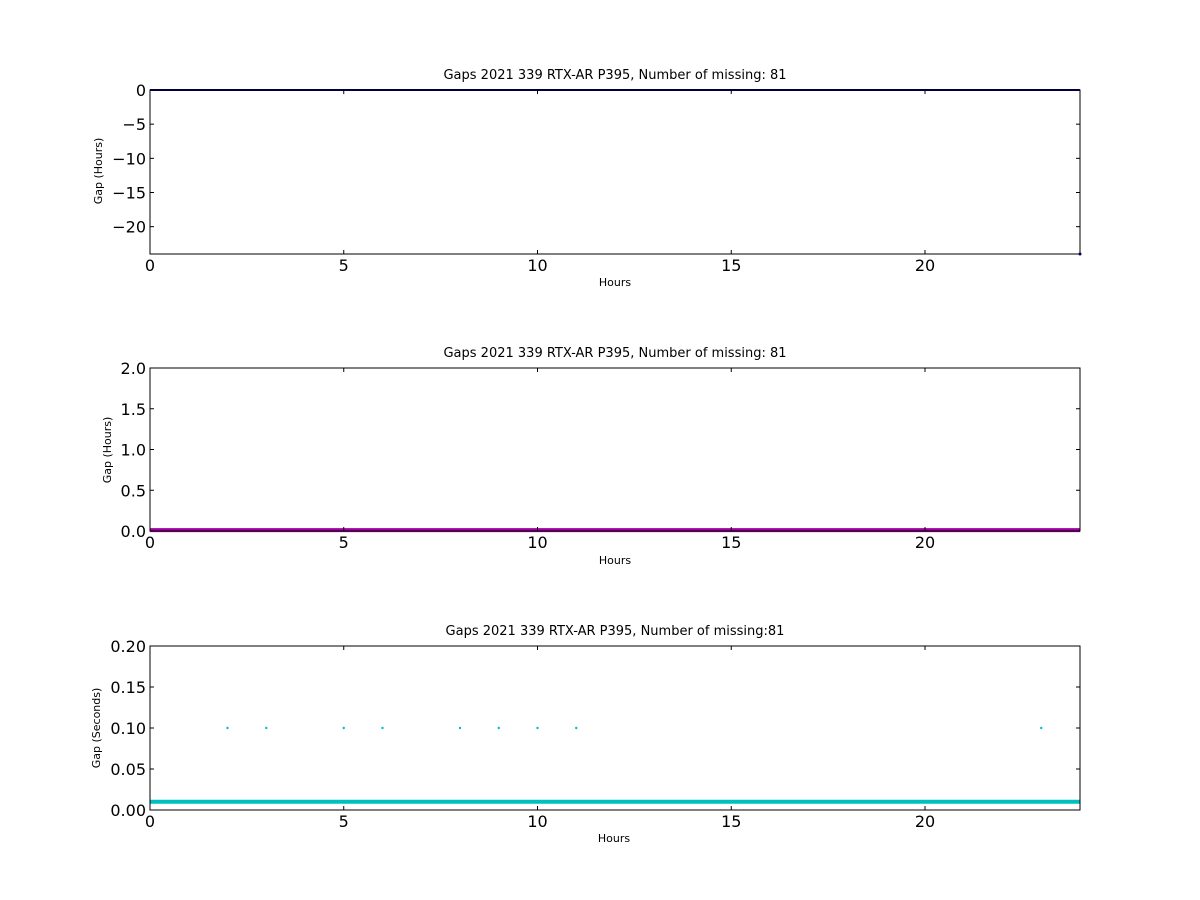 This screenshot has height=900, width=1200. Describe the element at coordinates (129, 158) in the screenshot. I see `y-tick-label: −10` at that location.